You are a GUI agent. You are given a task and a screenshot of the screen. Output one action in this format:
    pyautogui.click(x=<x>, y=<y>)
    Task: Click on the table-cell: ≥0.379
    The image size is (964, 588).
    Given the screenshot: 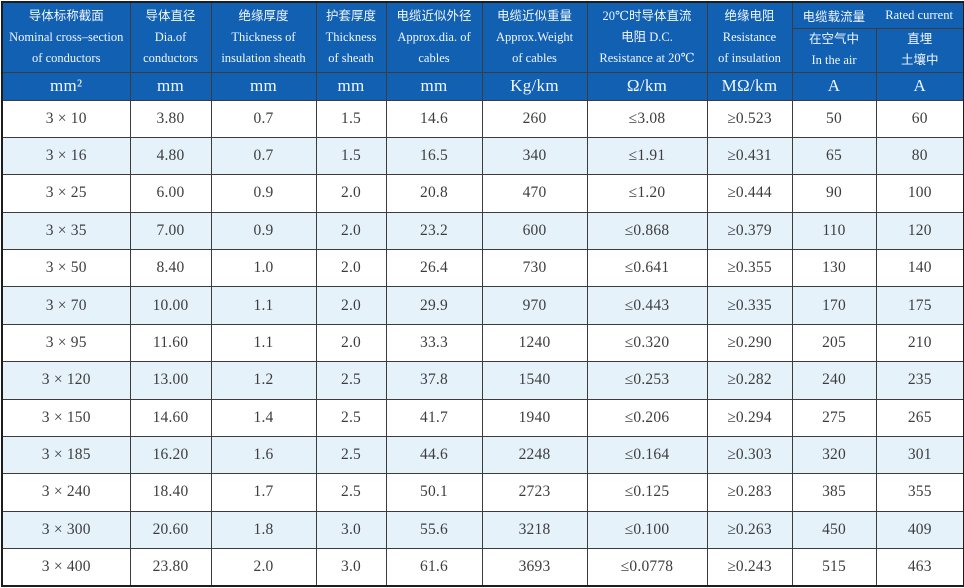 What is the action you would take?
    pyautogui.click(x=749, y=231)
    